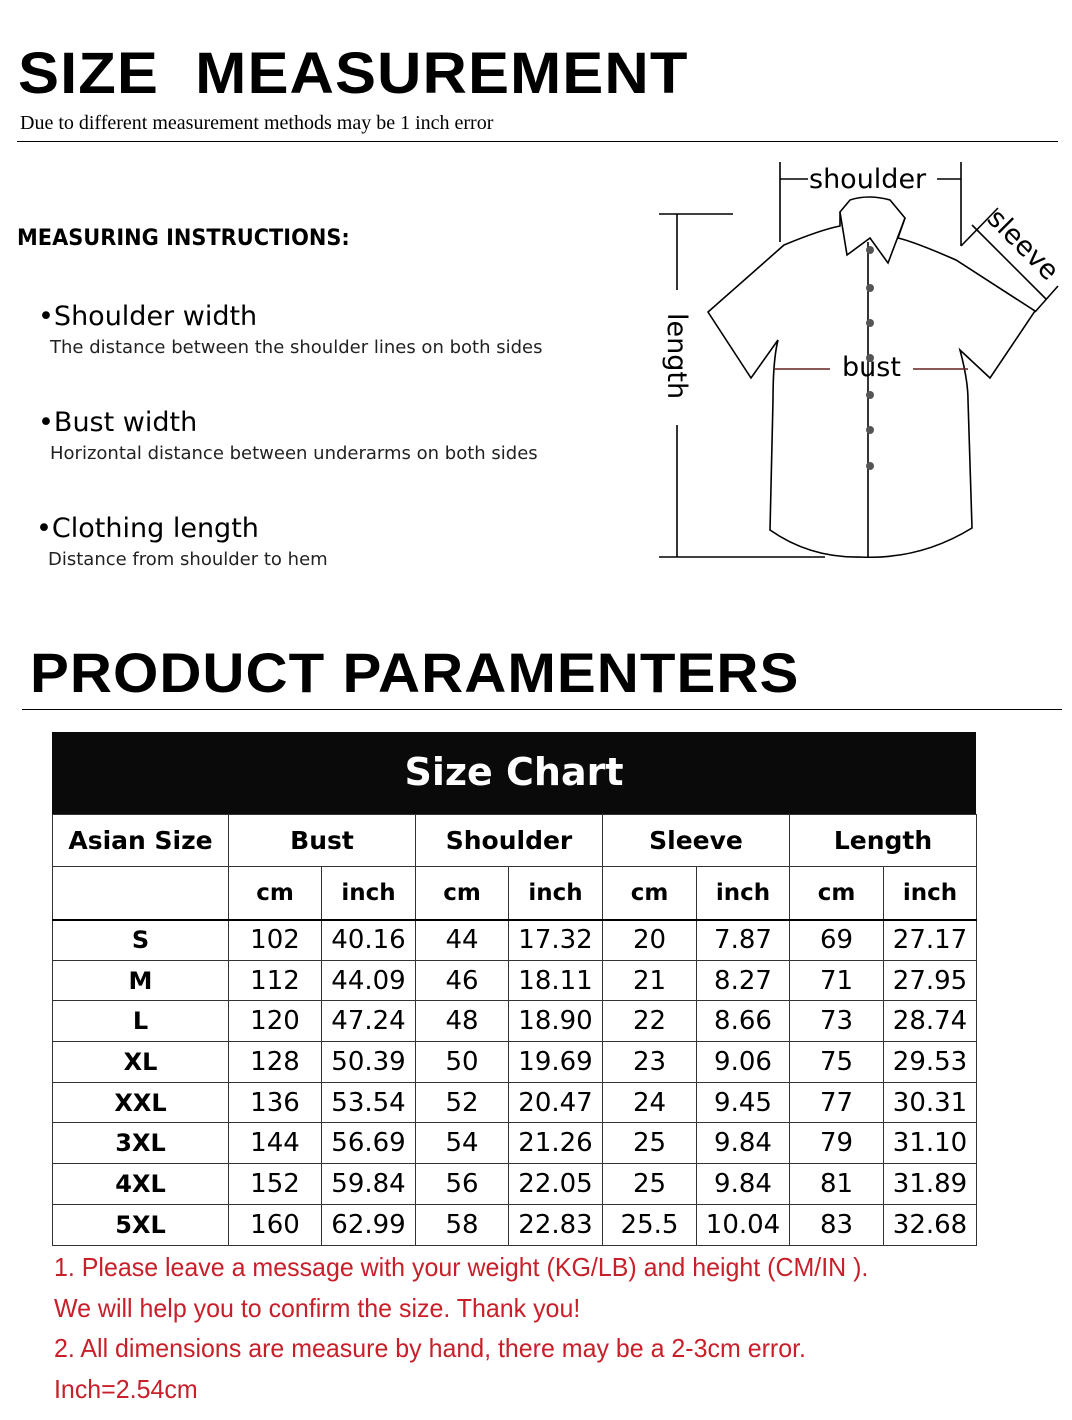  What do you see at coordinates (930, 980) in the screenshot?
I see `value-cell: 27.95` at bounding box center [930, 980].